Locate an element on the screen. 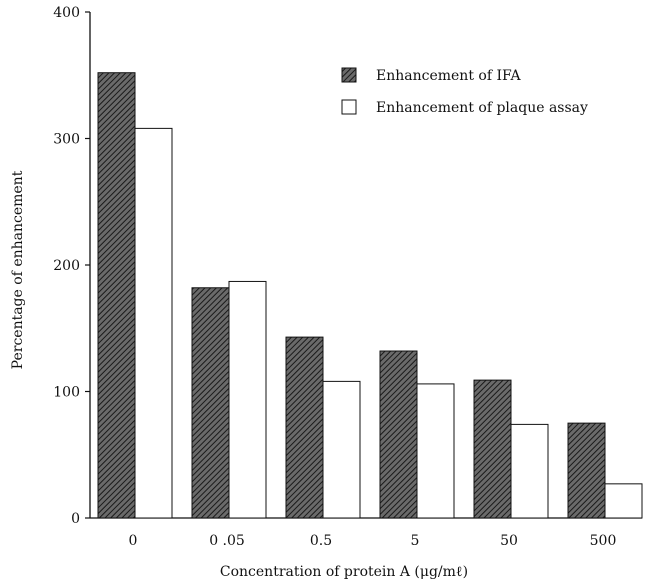 The image size is (647, 583). y-tick-label: 100 is located at coordinates (66, 393).